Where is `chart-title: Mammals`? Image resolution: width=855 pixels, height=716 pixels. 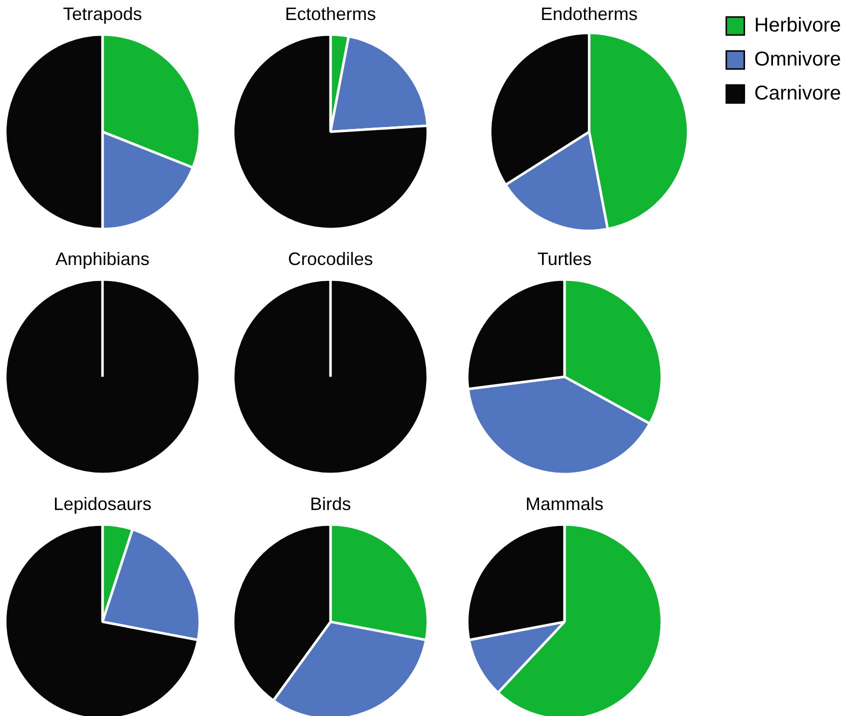
chart-title: Mammals is located at coordinates (564, 504).